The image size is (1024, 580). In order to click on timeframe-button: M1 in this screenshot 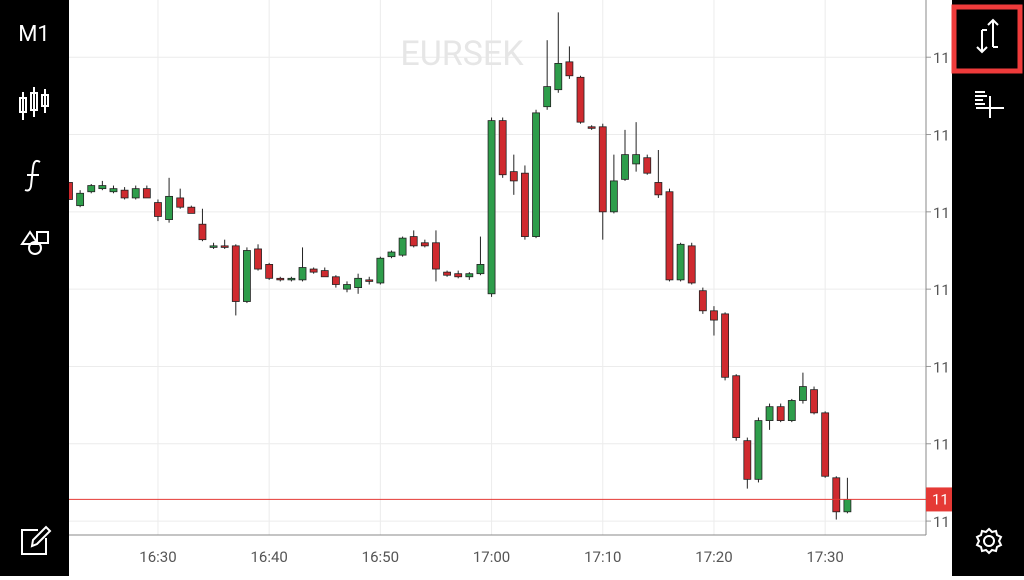, I will do `click(34, 34)`.